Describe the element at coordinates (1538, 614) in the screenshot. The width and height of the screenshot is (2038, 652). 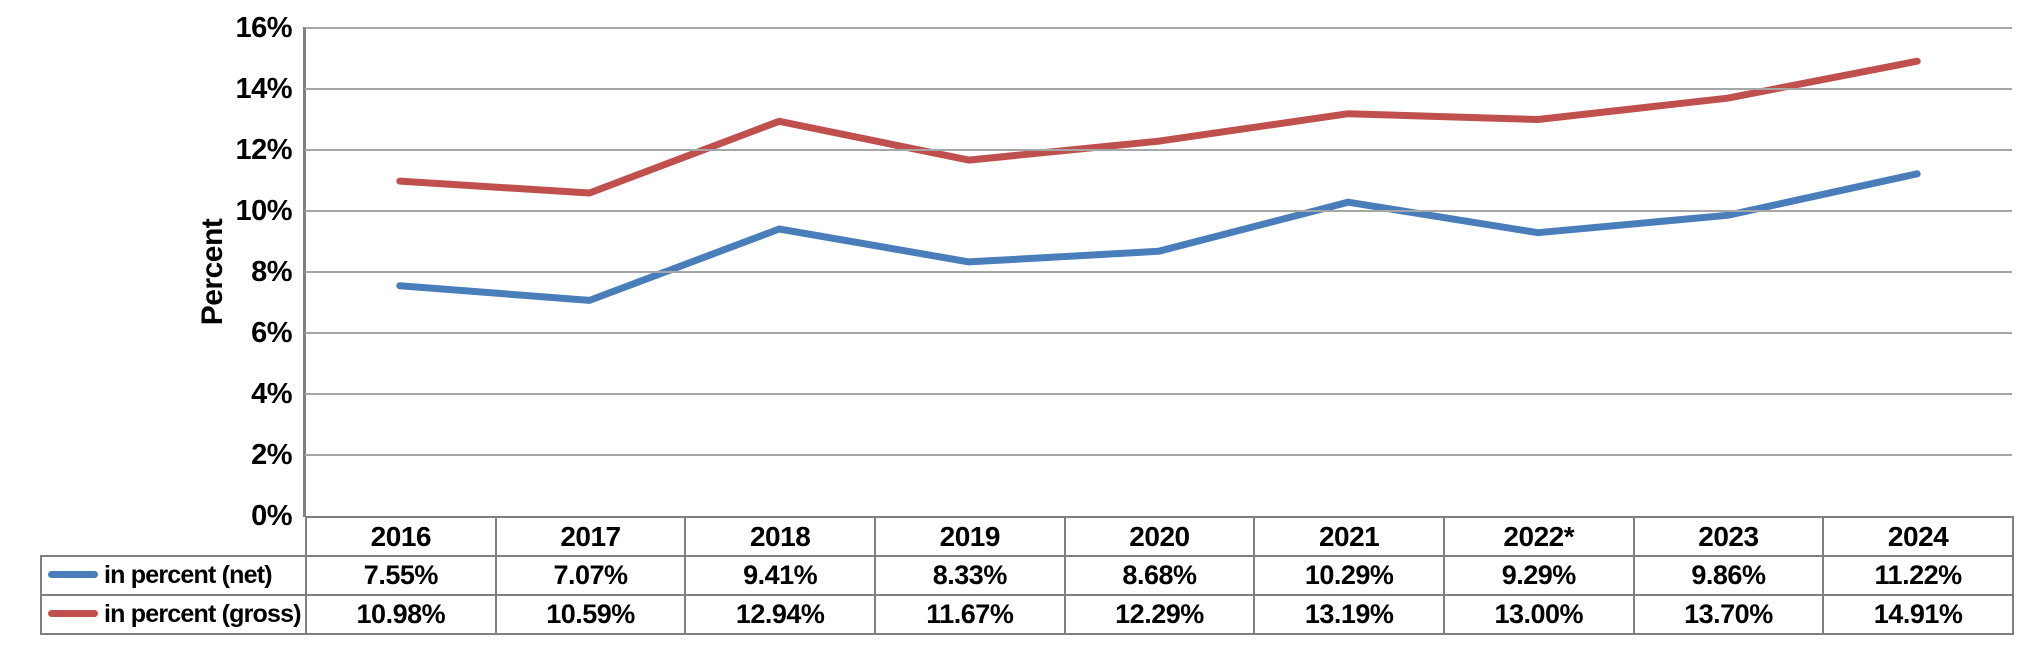
I see `value-cell-1-6: 13.00%` at that location.